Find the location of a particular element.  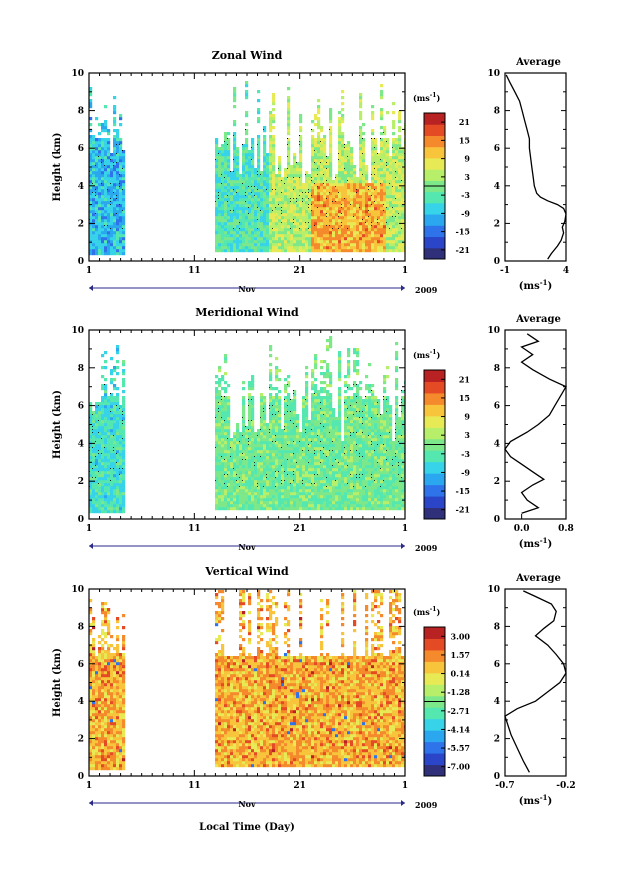

x-tick-label: 11 is located at coordinates (194, 271).